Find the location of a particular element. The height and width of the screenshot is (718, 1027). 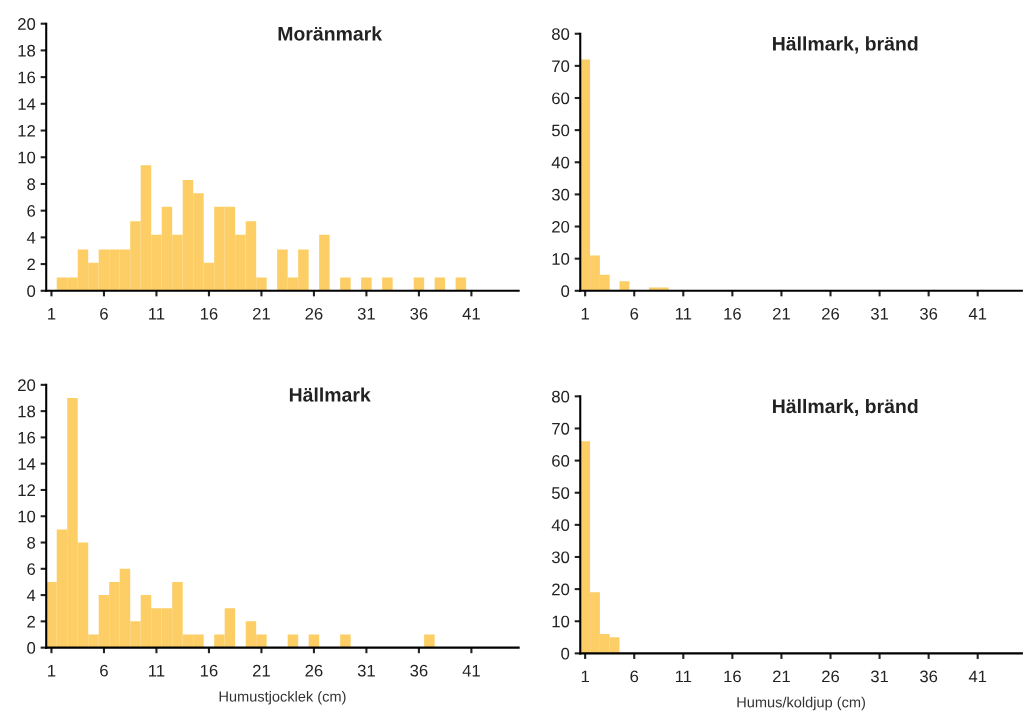

x-axis-title: Humus/koldjup (cm) is located at coordinates (801, 703).